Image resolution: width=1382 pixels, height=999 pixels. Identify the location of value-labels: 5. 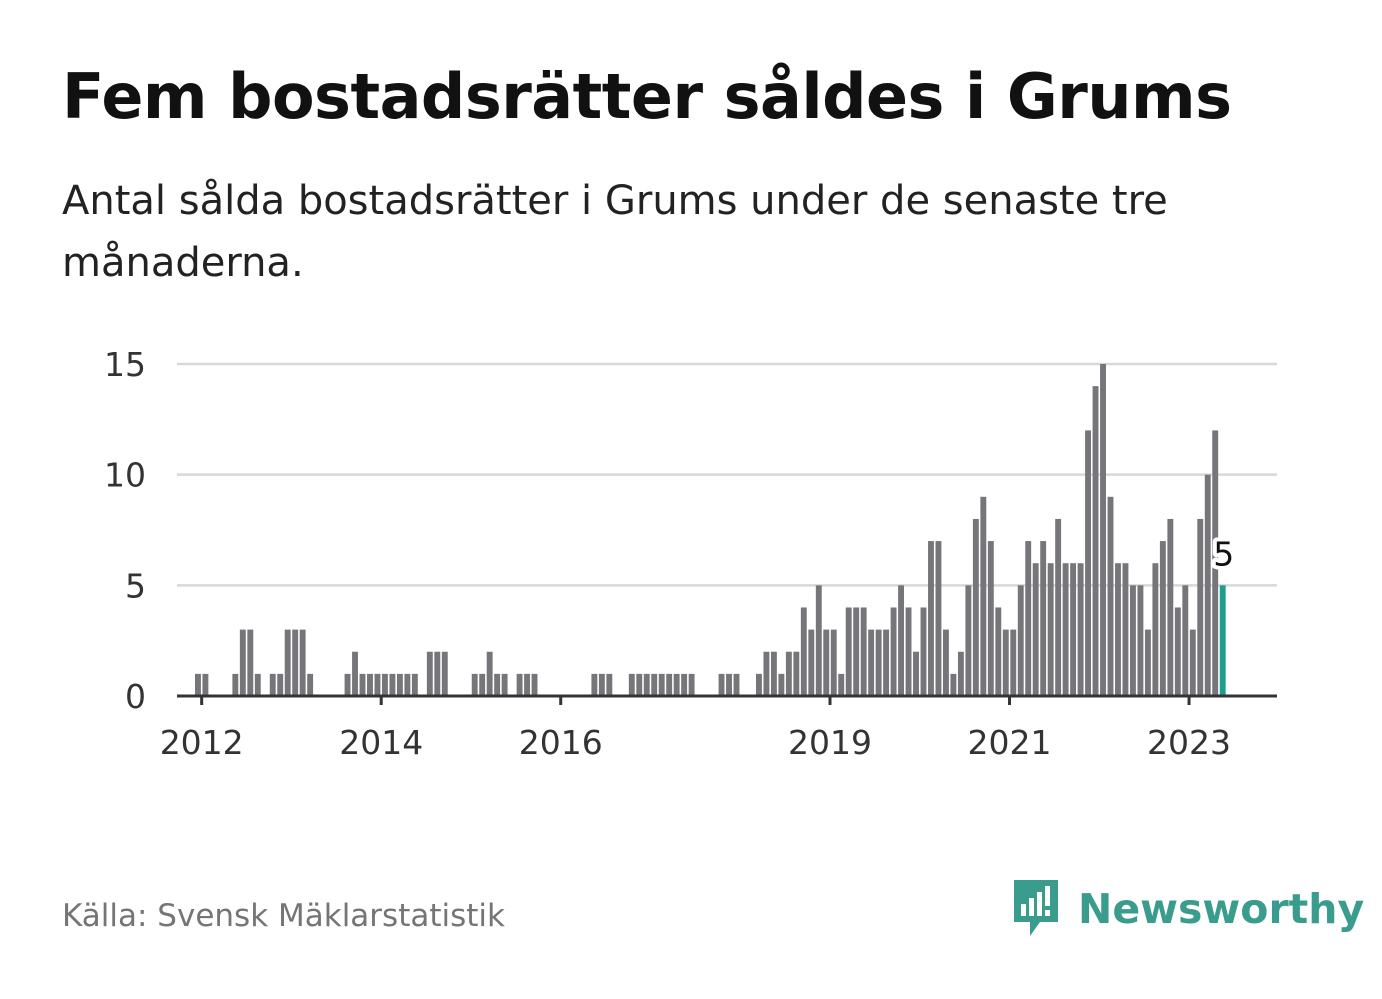
(1223, 553).